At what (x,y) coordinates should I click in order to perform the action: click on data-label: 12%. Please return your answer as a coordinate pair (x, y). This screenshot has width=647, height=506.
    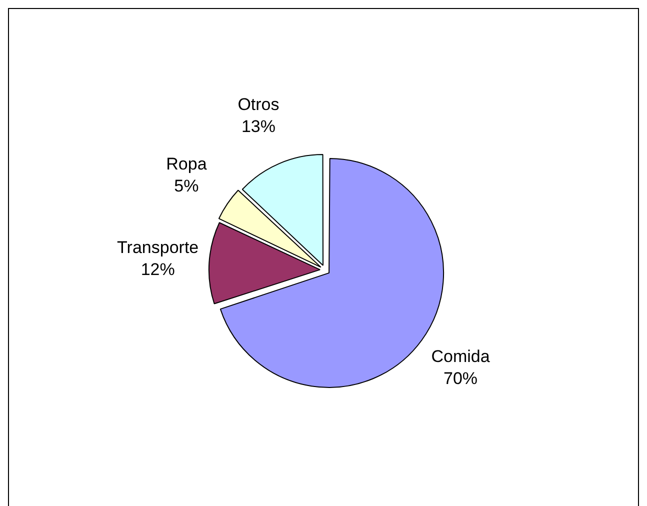
    Looking at the image, I should click on (157, 270).